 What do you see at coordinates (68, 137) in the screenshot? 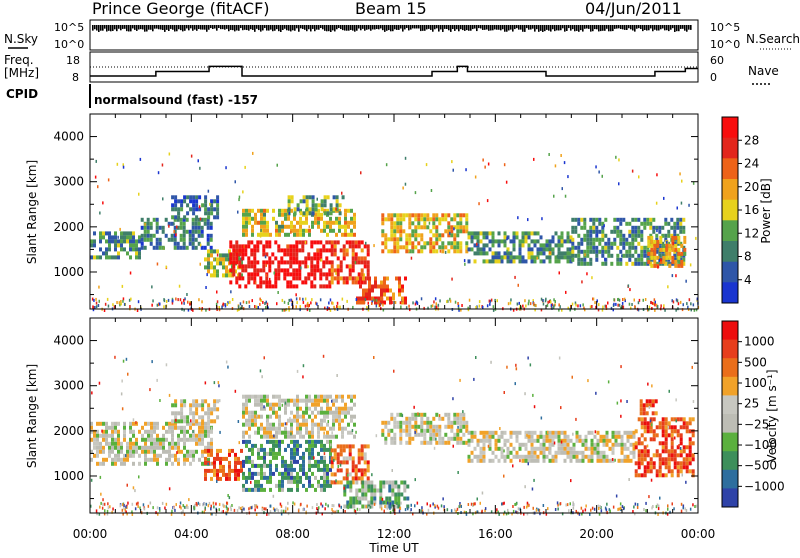
I see `y-tick-label: 4000` at bounding box center [68, 137].